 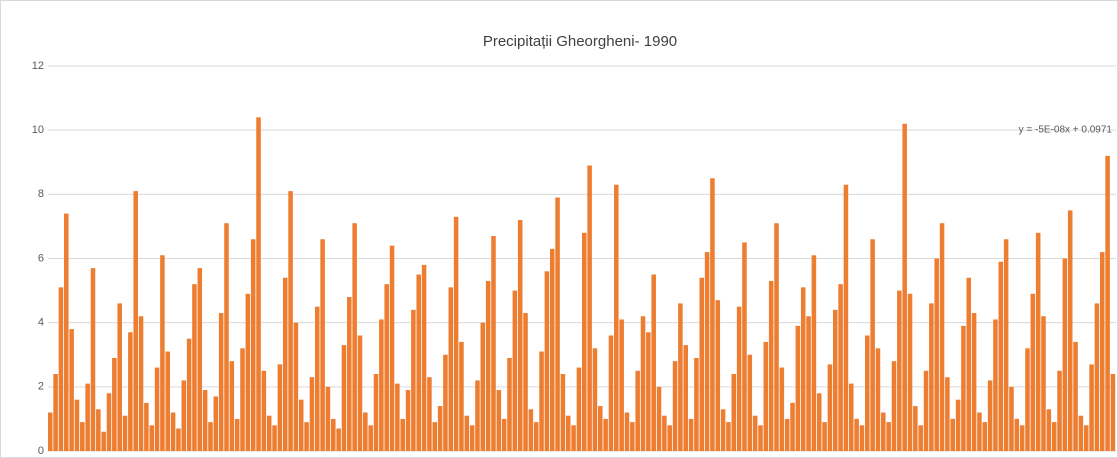 What do you see at coordinates (580, 41) in the screenshot?
I see `chart-title: Precipitații Gheorgheni- 1990` at bounding box center [580, 41].